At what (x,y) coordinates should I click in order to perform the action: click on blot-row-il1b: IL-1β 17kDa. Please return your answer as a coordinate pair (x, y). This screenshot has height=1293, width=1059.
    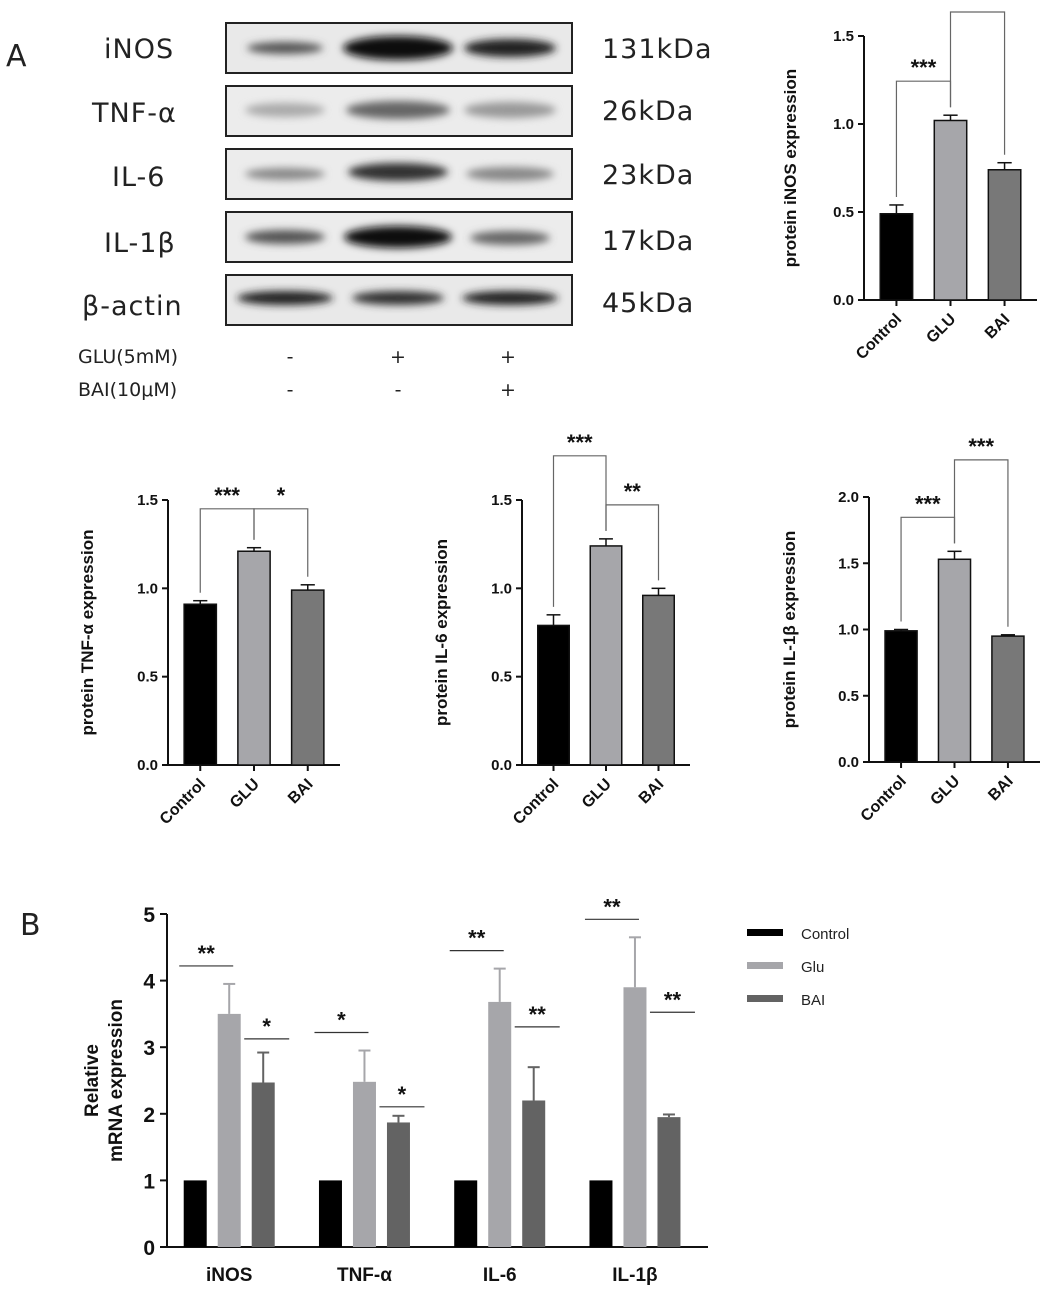
    Looking at the image, I should click on (399, 237).